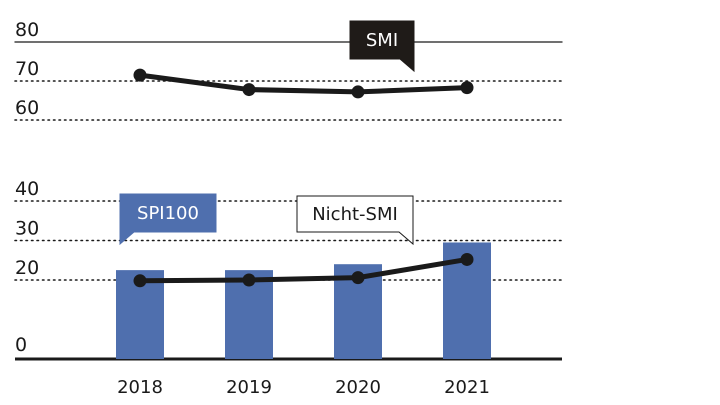 The height and width of the screenshot is (405, 720). I want to click on y-tick-label-top-80: 80, so click(27, 30).